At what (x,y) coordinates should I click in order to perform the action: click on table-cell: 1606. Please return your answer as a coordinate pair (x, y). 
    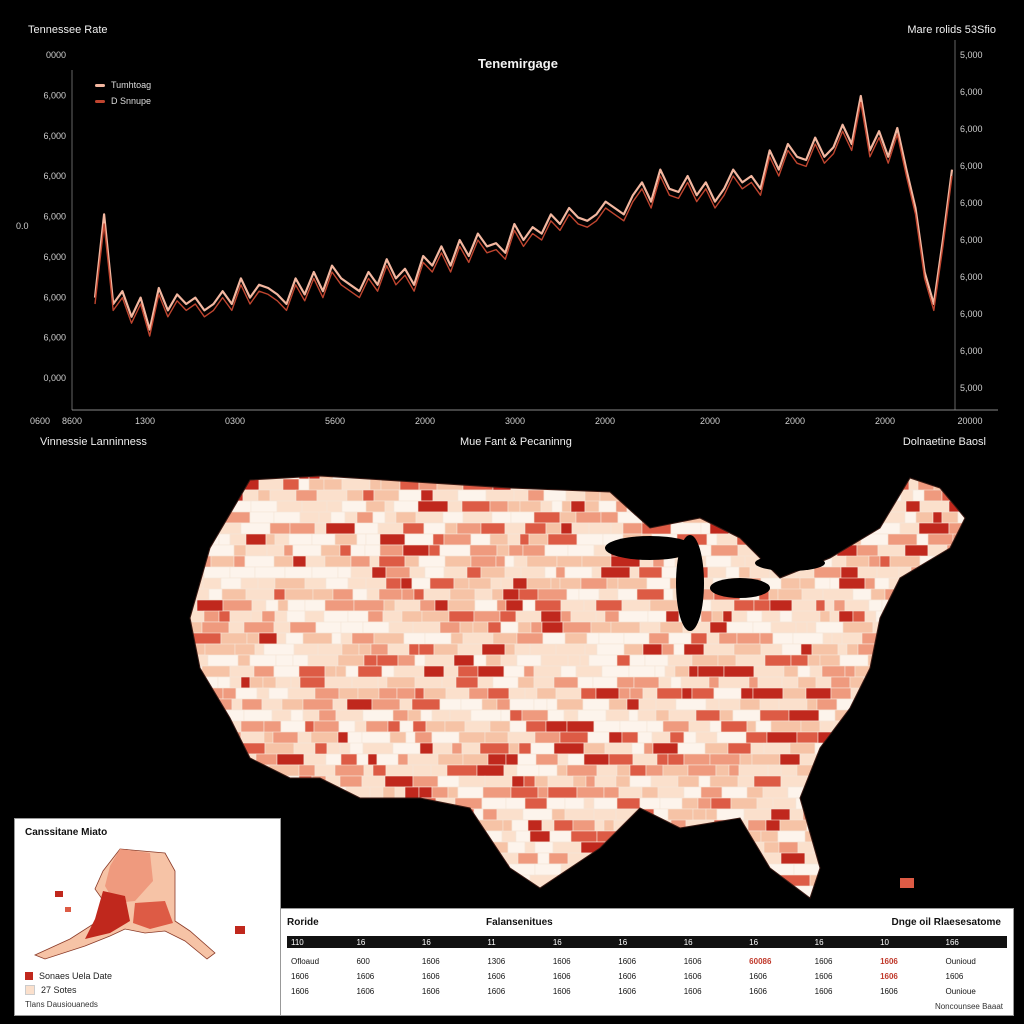
    Looking at the image, I should click on (430, 976).